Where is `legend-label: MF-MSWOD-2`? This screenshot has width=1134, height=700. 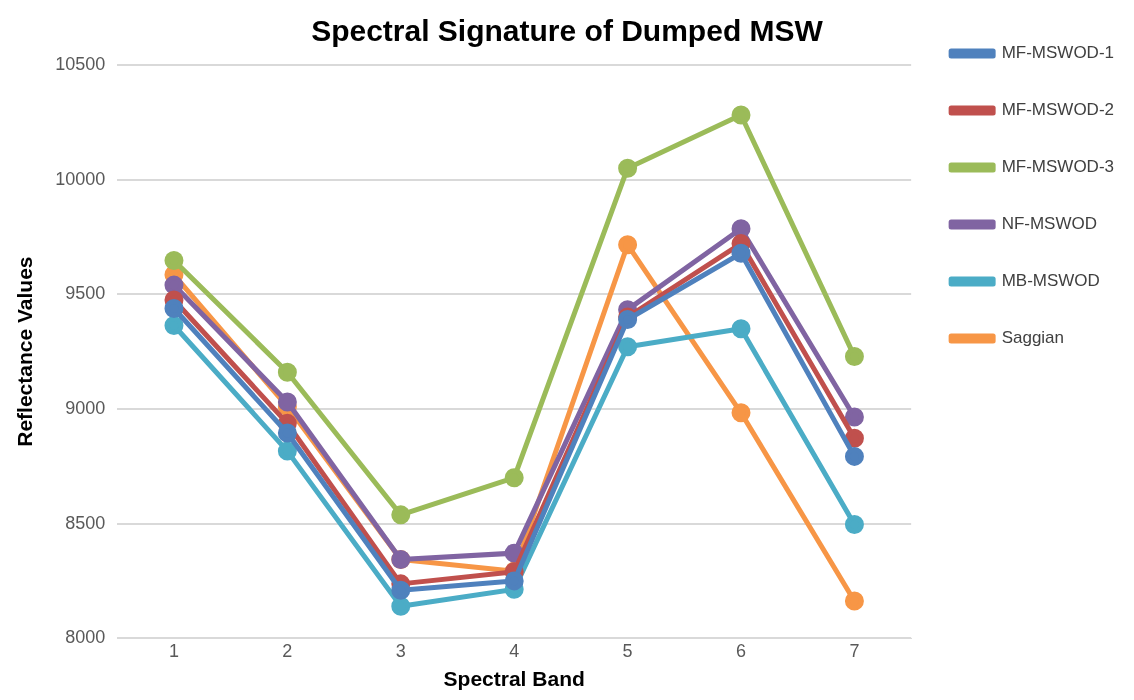 legend-label: MF-MSWOD-2 is located at coordinates (1058, 110).